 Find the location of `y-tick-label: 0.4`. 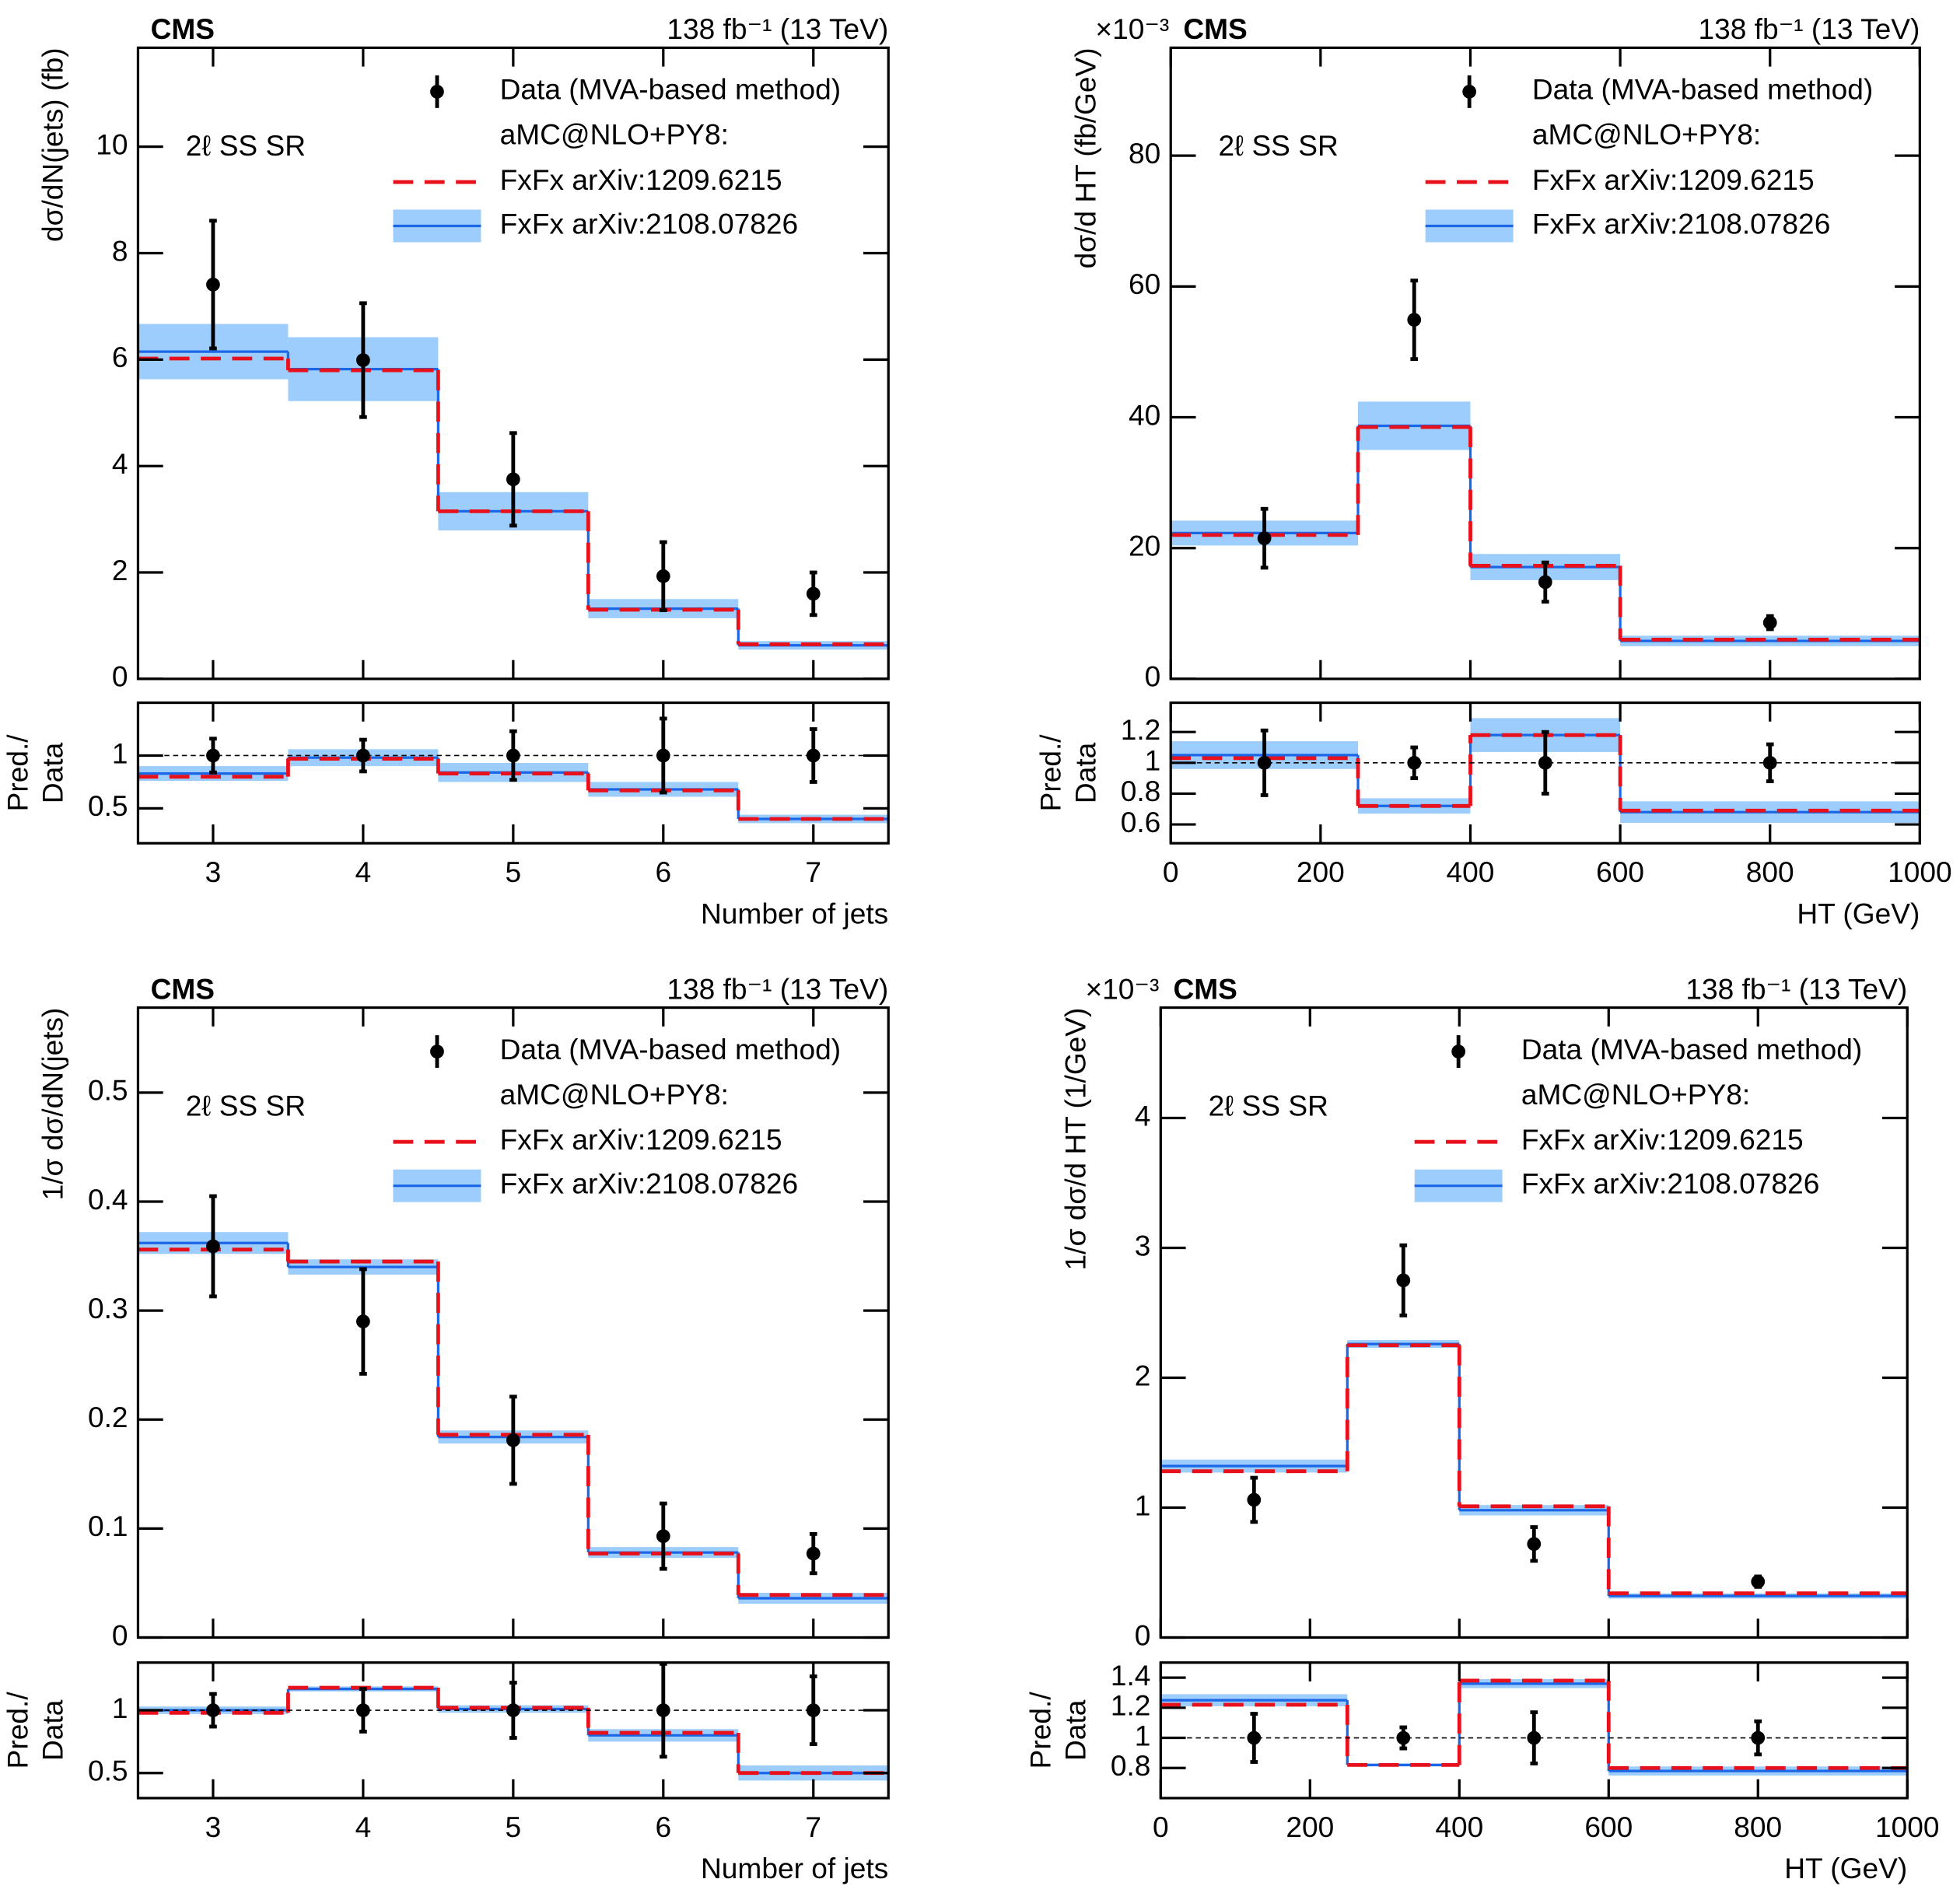

y-tick-label: 0.4 is located at coordinates (108, 1199).